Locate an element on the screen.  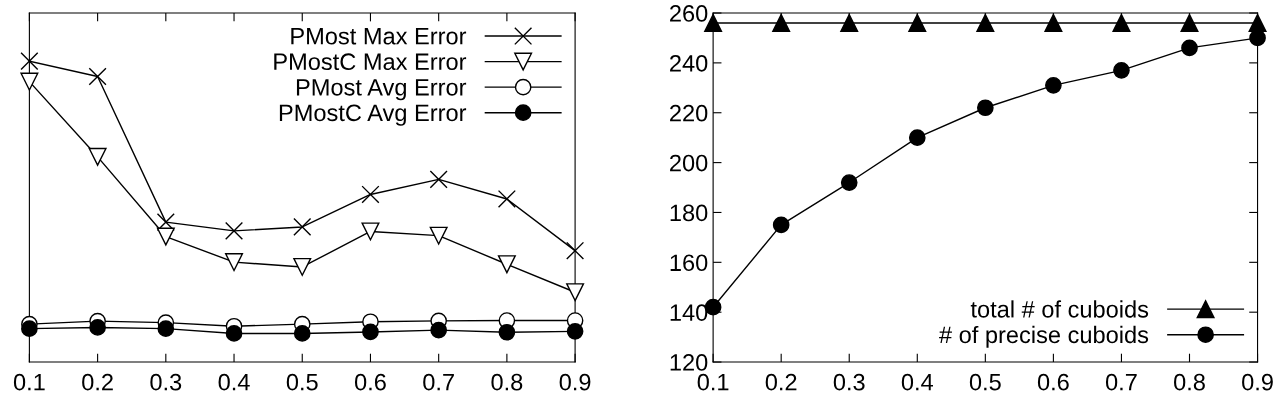
legend-label: # of precise cuboids is located at coordinates (1044, 336).